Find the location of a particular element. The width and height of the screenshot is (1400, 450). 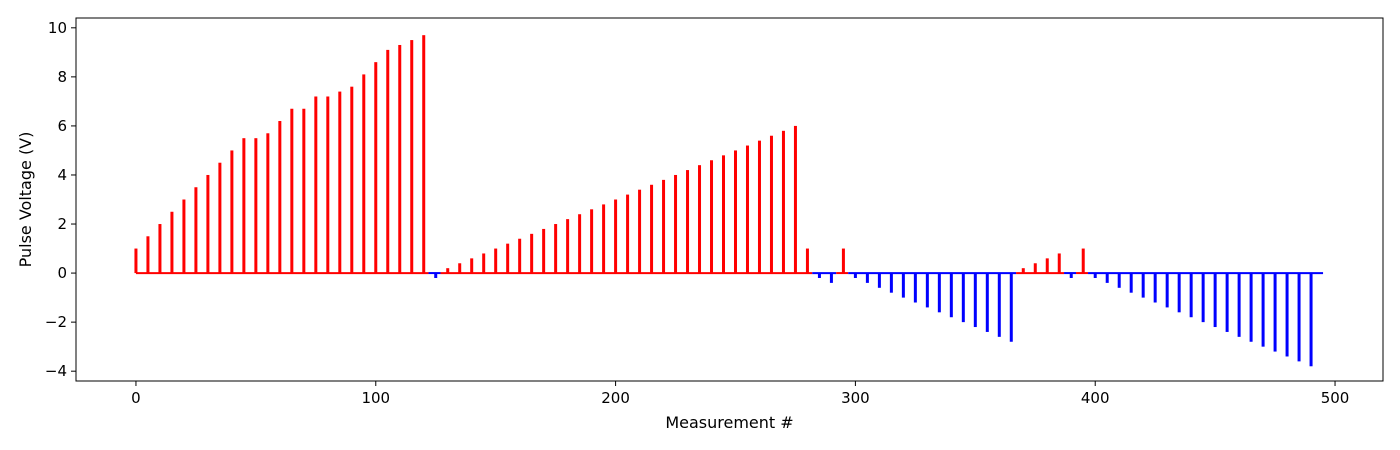

y-tick-label: 10 is located at coordinates (57, 28).